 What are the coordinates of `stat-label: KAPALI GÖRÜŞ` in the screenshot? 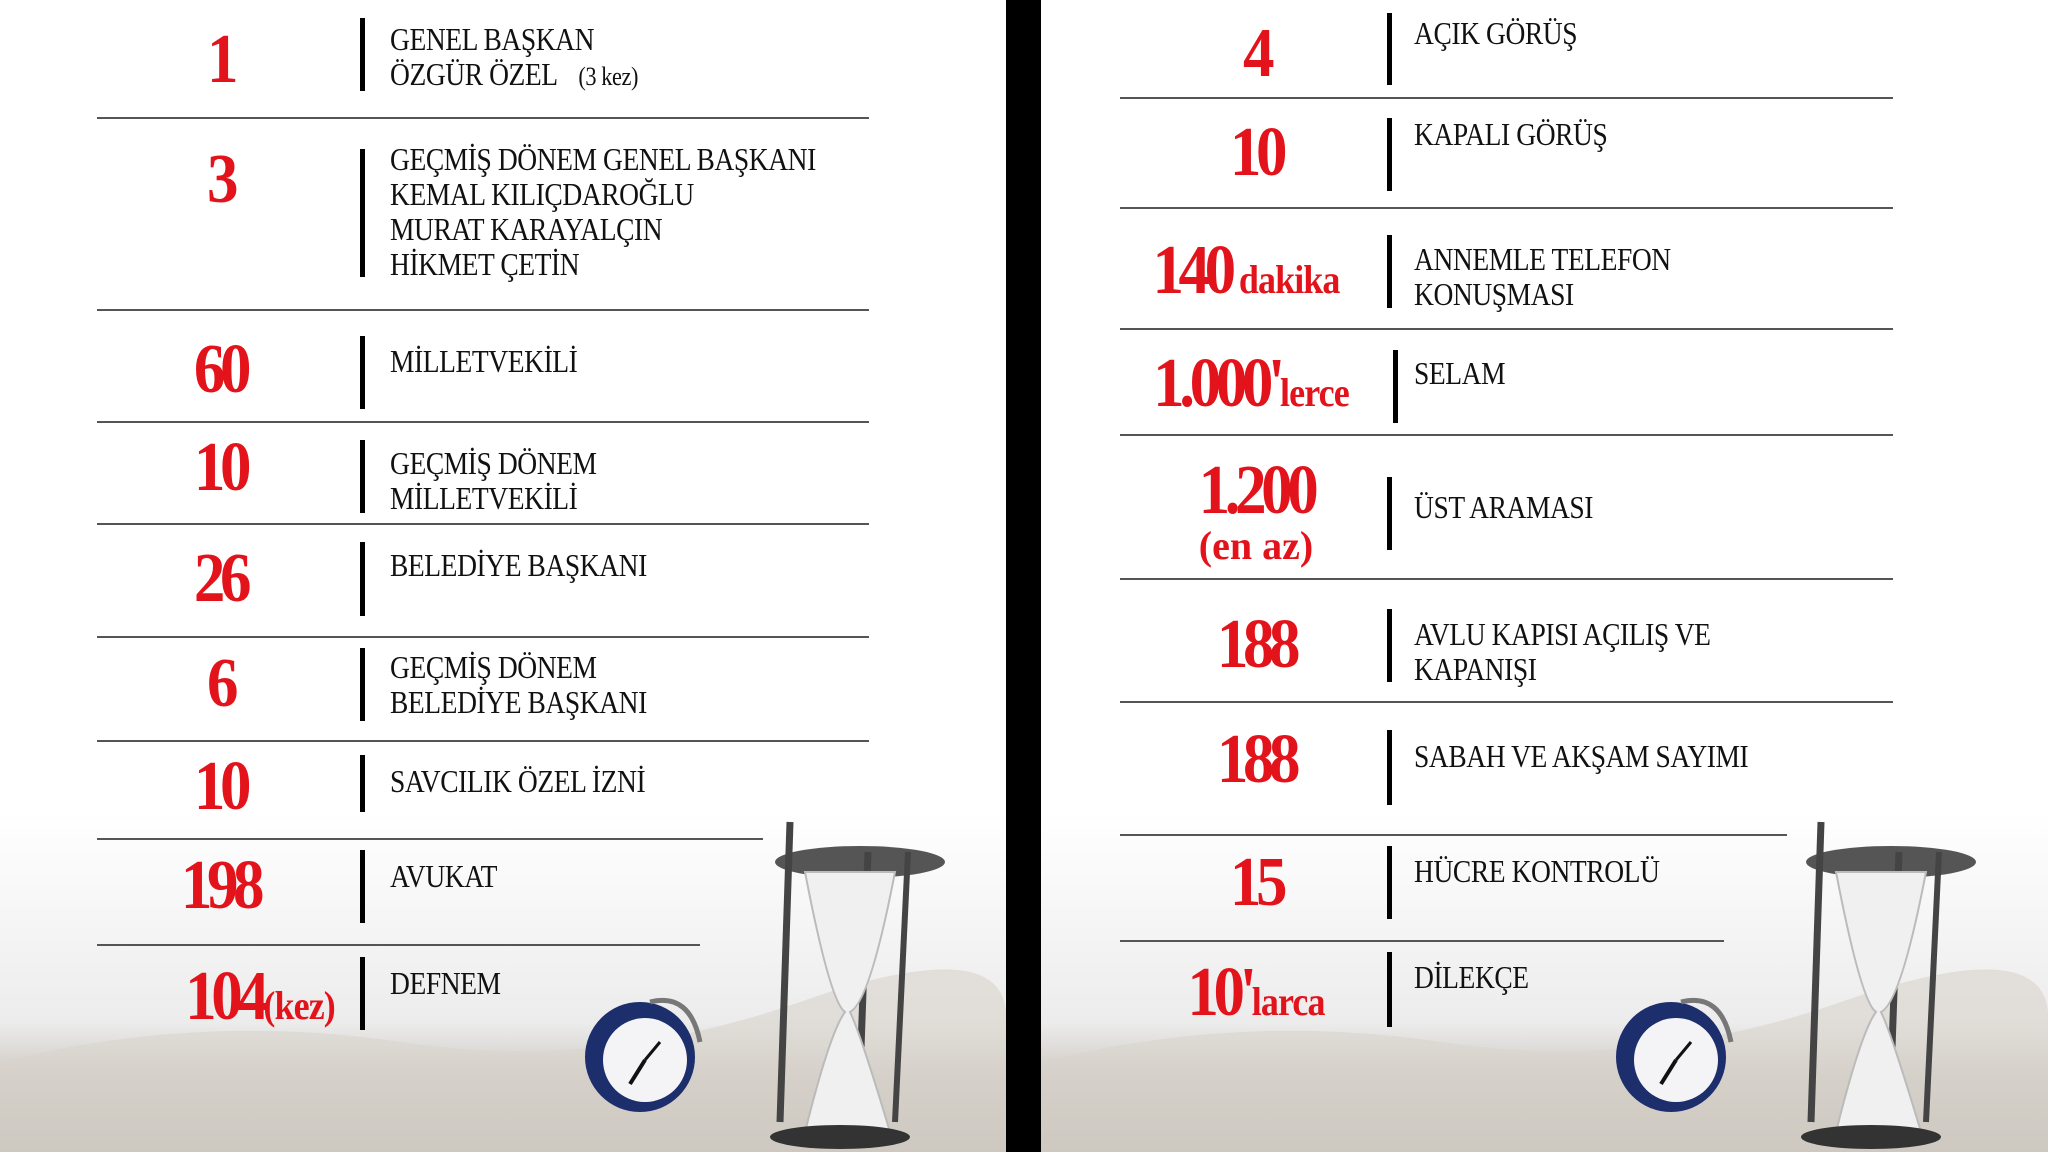 It's located at (1511, 134).